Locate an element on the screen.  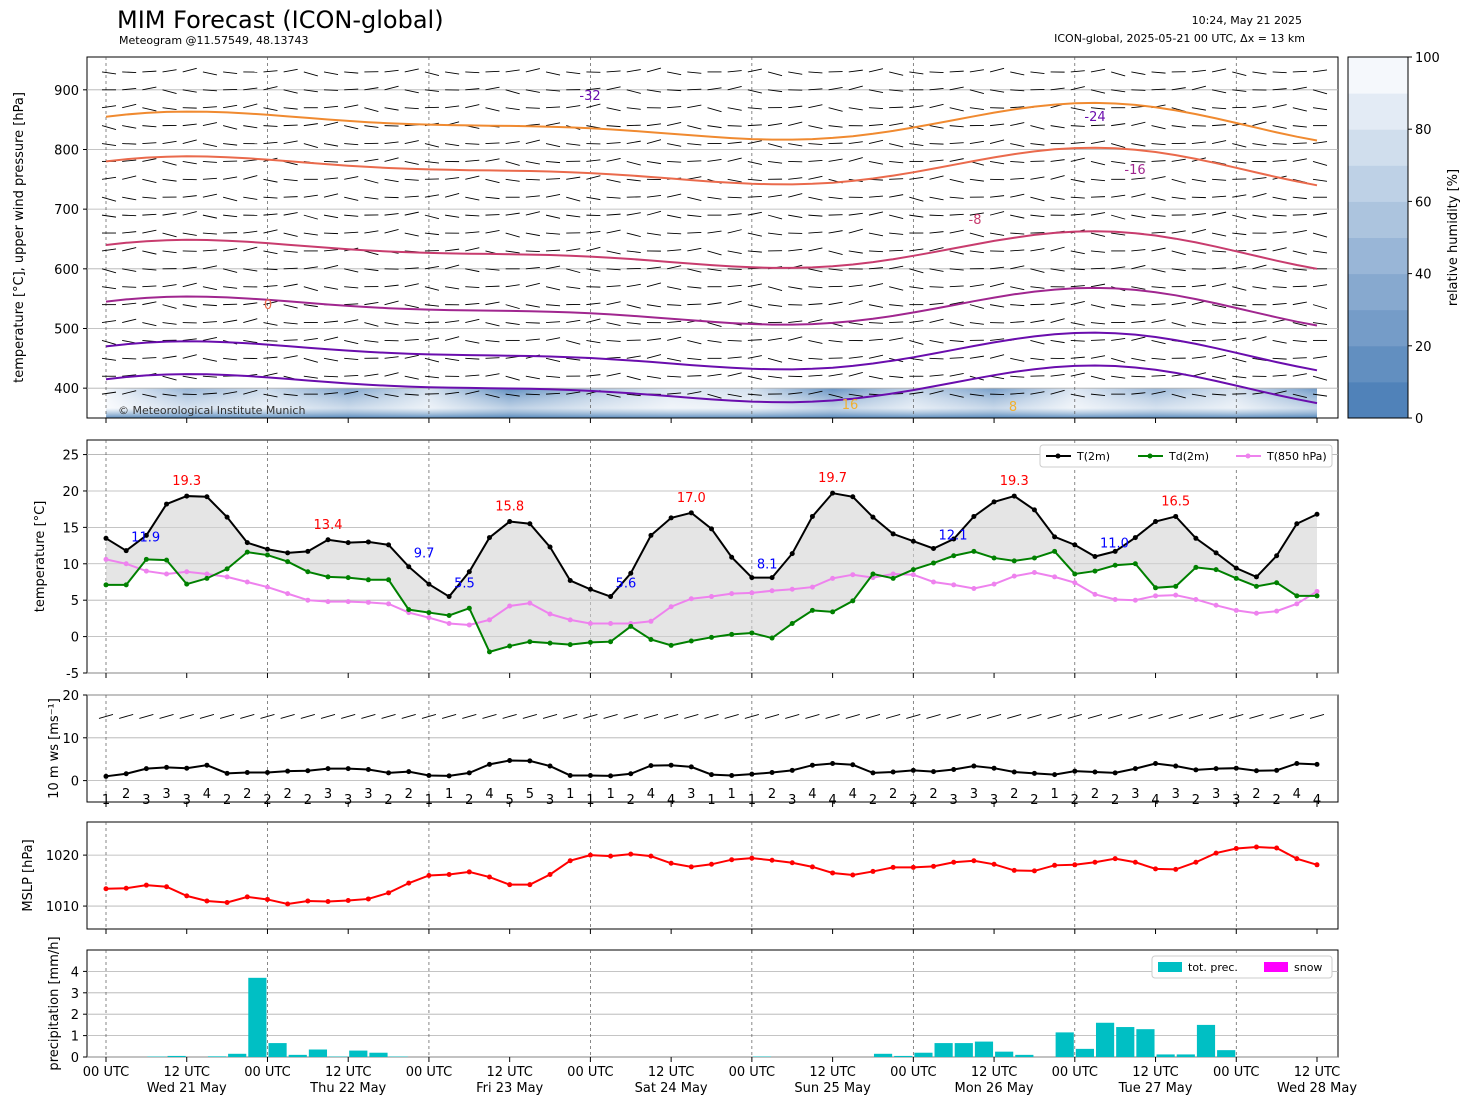
precip-bar is located at coordinates (277, 1050).